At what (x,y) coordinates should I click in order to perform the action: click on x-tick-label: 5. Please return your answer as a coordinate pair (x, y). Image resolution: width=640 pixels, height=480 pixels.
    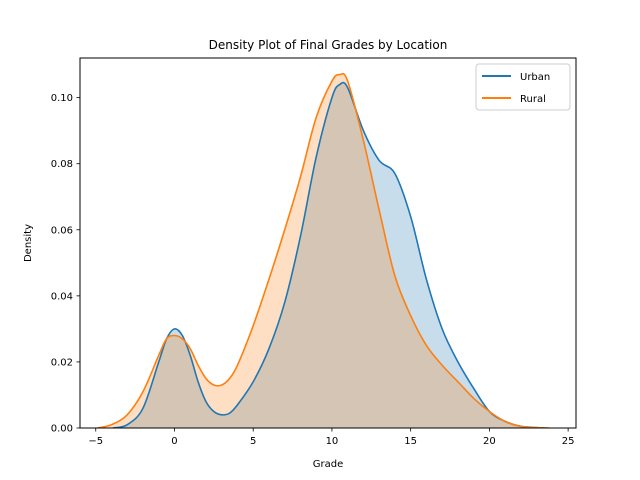
    Looking at the image, I should click on (253, 441).